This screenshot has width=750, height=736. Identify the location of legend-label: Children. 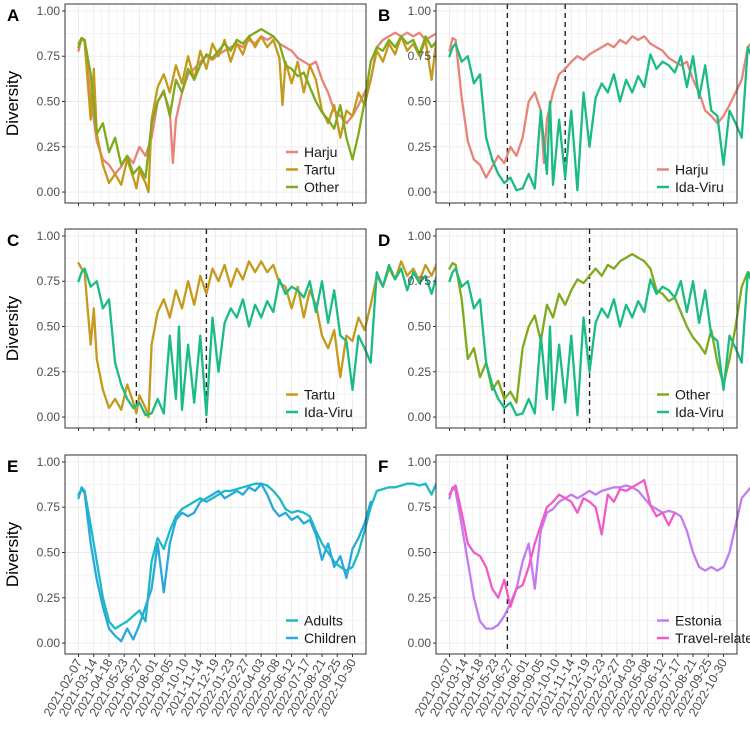
(330, 638).